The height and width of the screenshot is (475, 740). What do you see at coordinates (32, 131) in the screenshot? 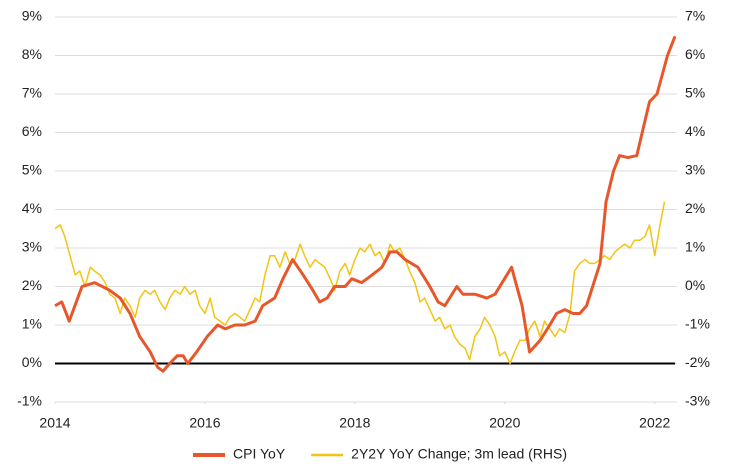
I see `y-tick-label: 6%` at bounding box center [32, 131].